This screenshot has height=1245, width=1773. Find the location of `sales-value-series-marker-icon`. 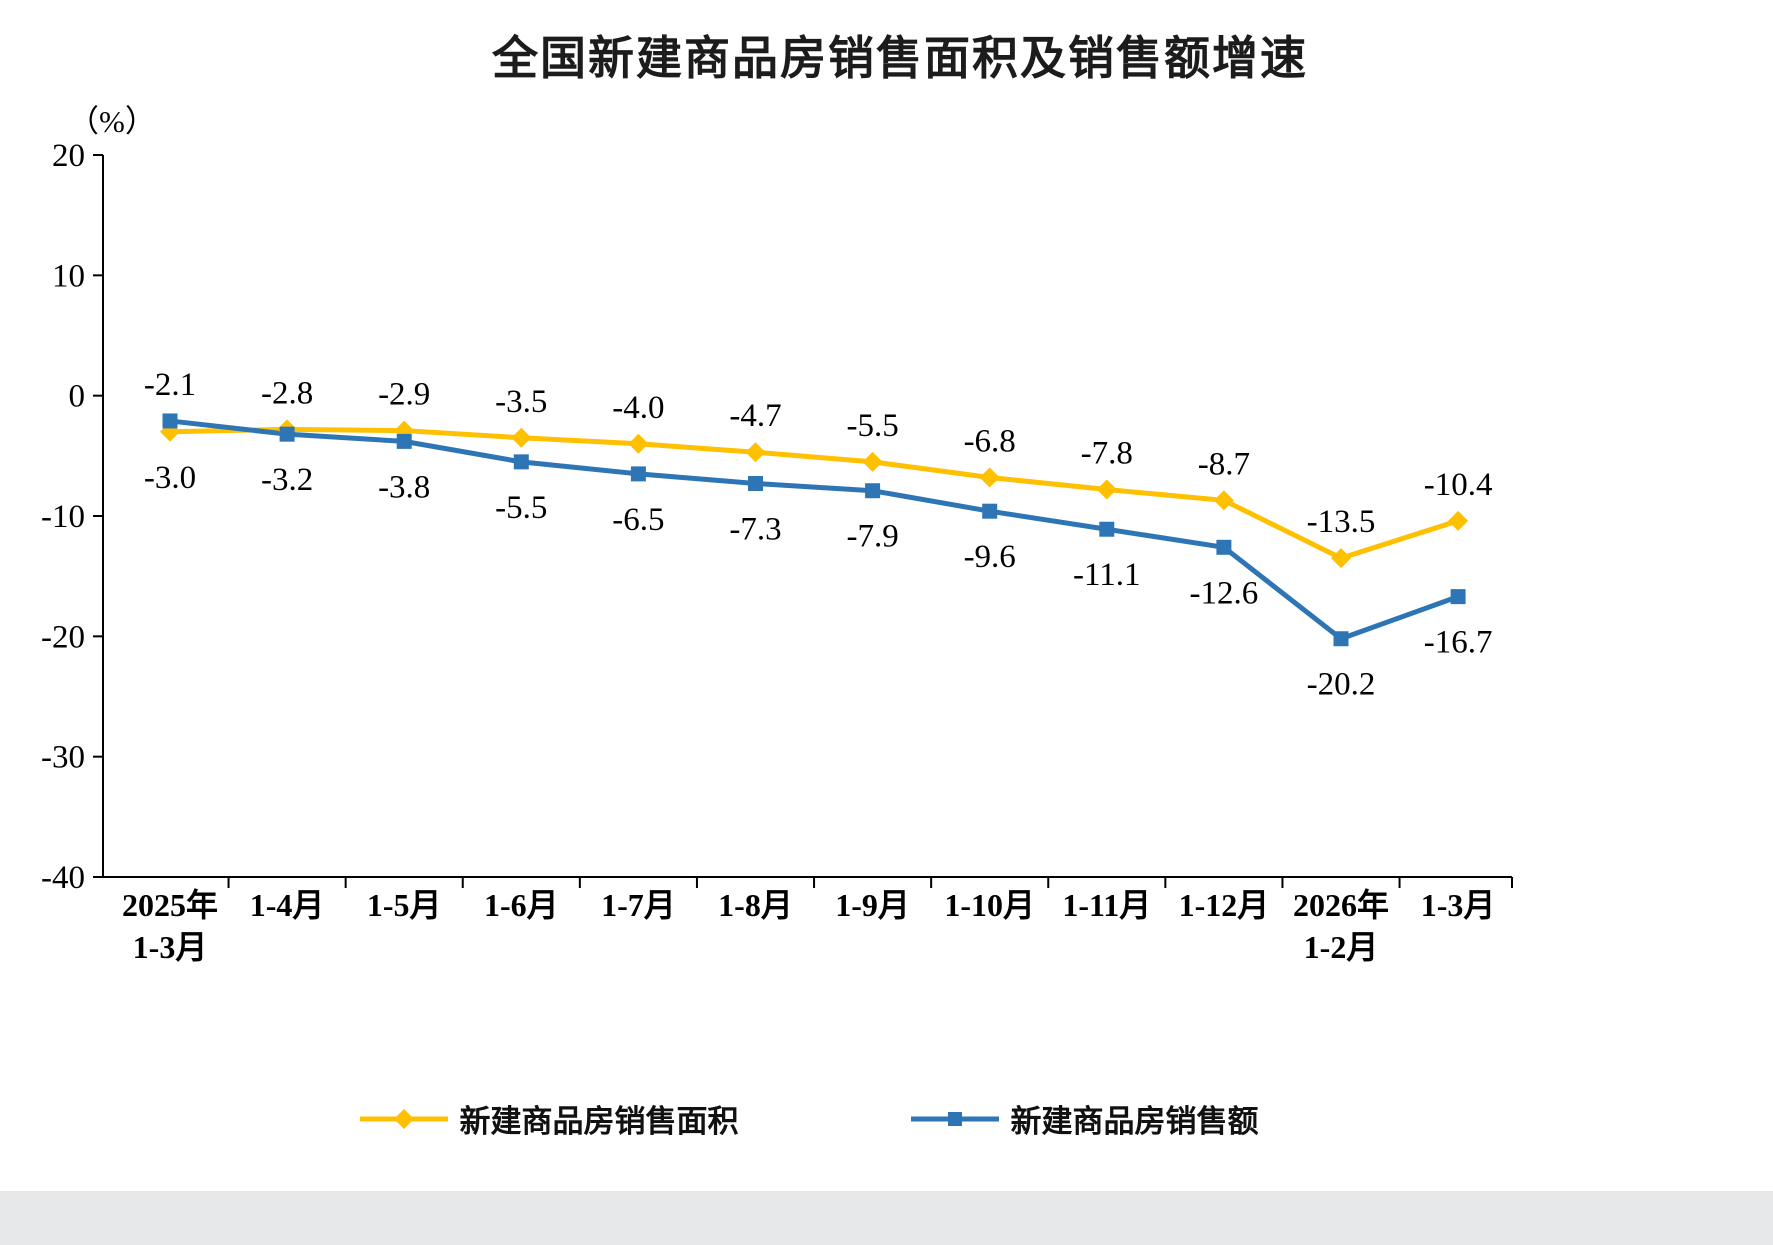

sales-value-series-marker-icon is located at coordinates (954, 1118).